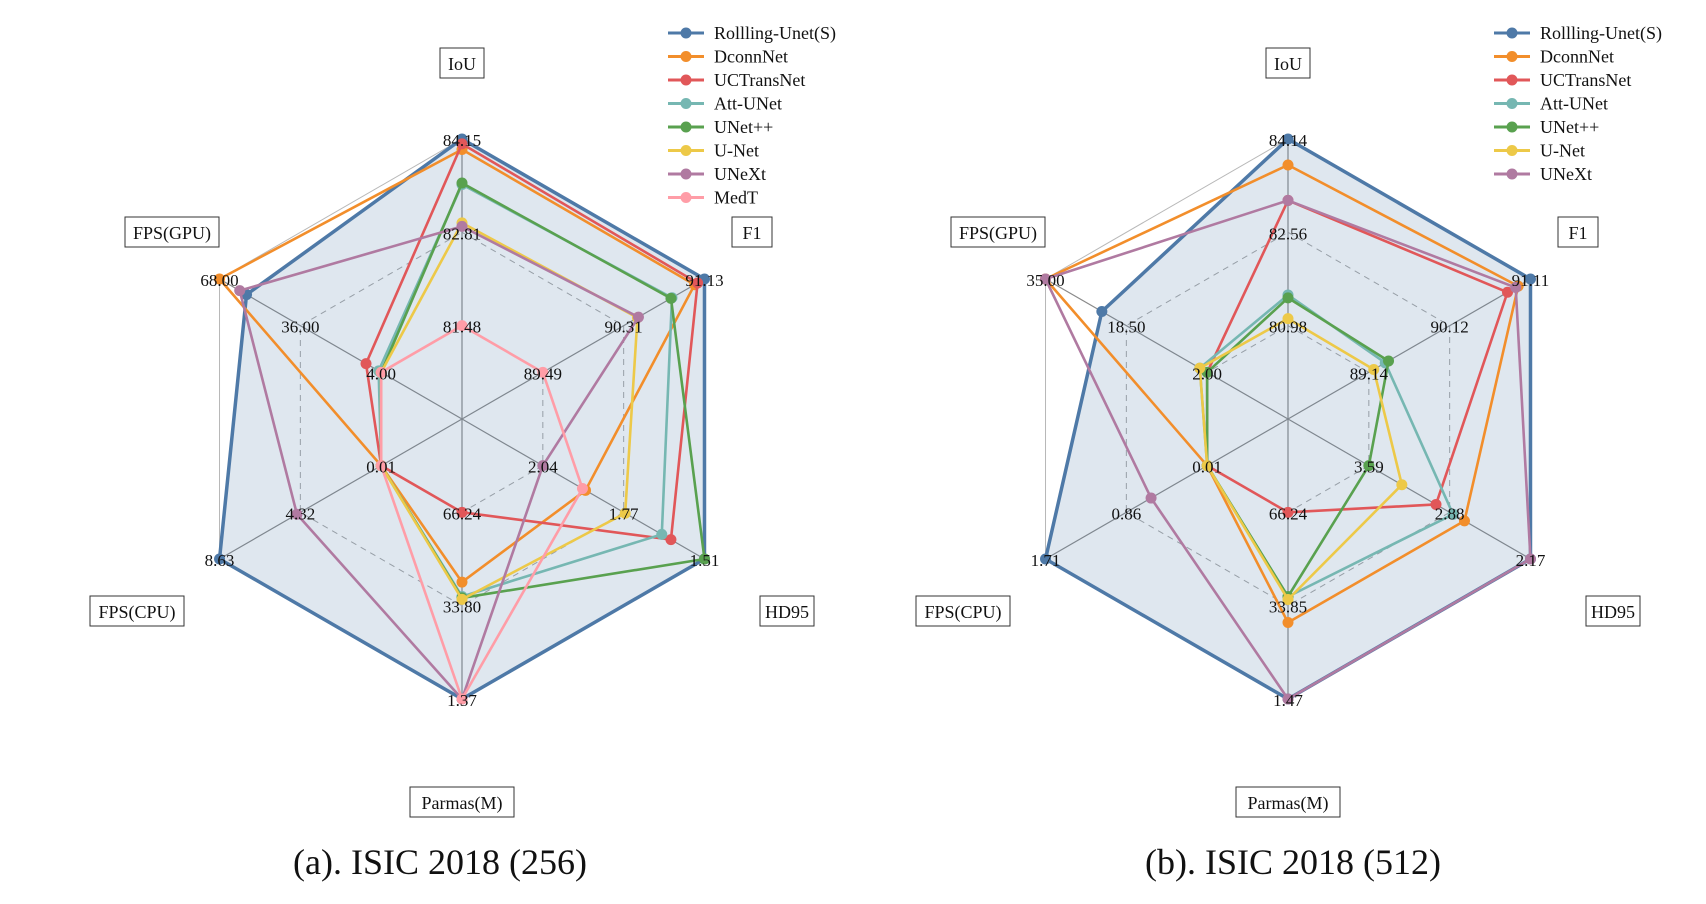 The height and width of the screenshot is (904, 1706). I want to click on tick-label: 2.88, so click(1450, 513).